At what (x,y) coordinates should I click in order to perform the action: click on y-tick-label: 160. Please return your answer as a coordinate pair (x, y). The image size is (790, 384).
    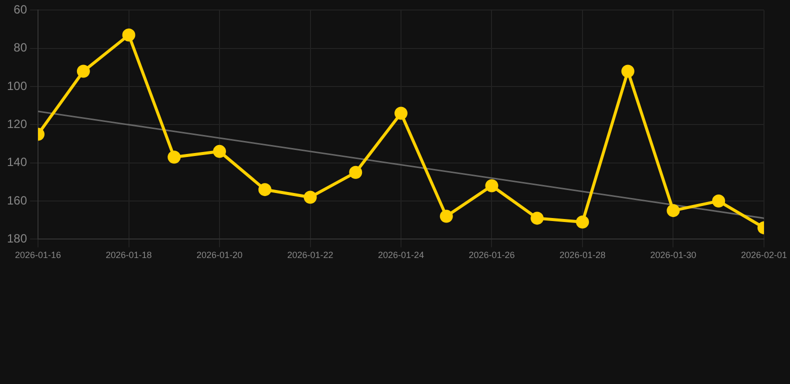
    Looking at the image, I should click on (17, 200).